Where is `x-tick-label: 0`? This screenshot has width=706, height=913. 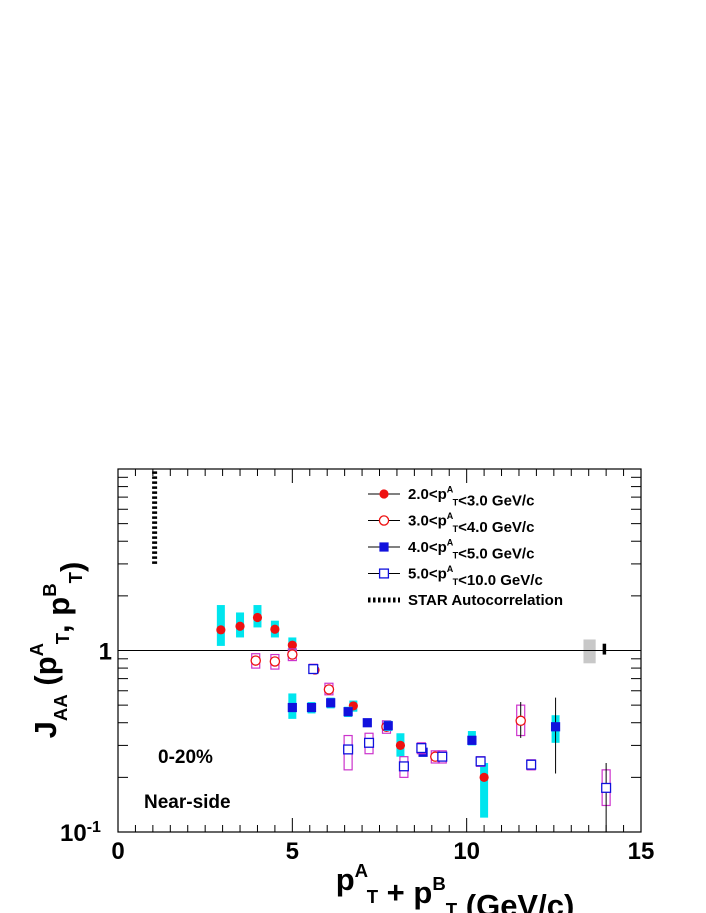 x-tick-label: 0 is located at coordinates (117, 851).